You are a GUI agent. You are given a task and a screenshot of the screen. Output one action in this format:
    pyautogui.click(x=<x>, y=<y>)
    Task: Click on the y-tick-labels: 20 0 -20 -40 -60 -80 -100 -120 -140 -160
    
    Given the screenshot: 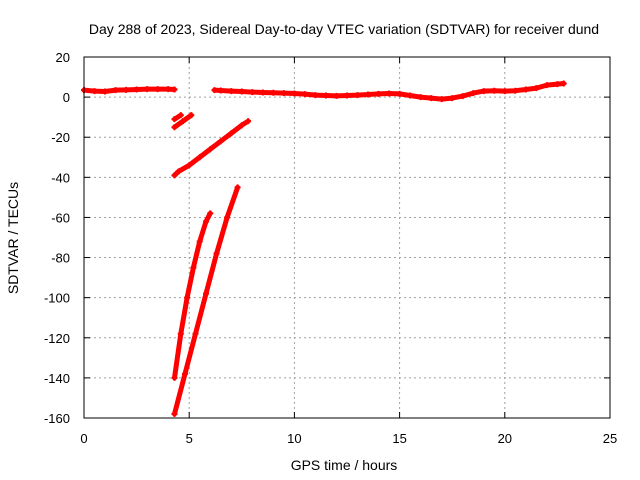 What is the action you would take?
    pyautogui.click(x=57, y=238)
    